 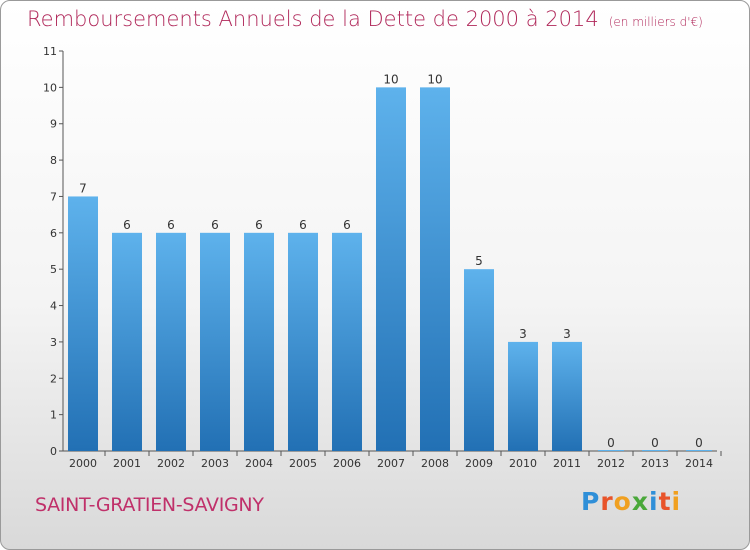 What do you see at coordinates (53, 415) in the screenshot?
I see `y-tick-label: 1` at bounding box center [53, 415].